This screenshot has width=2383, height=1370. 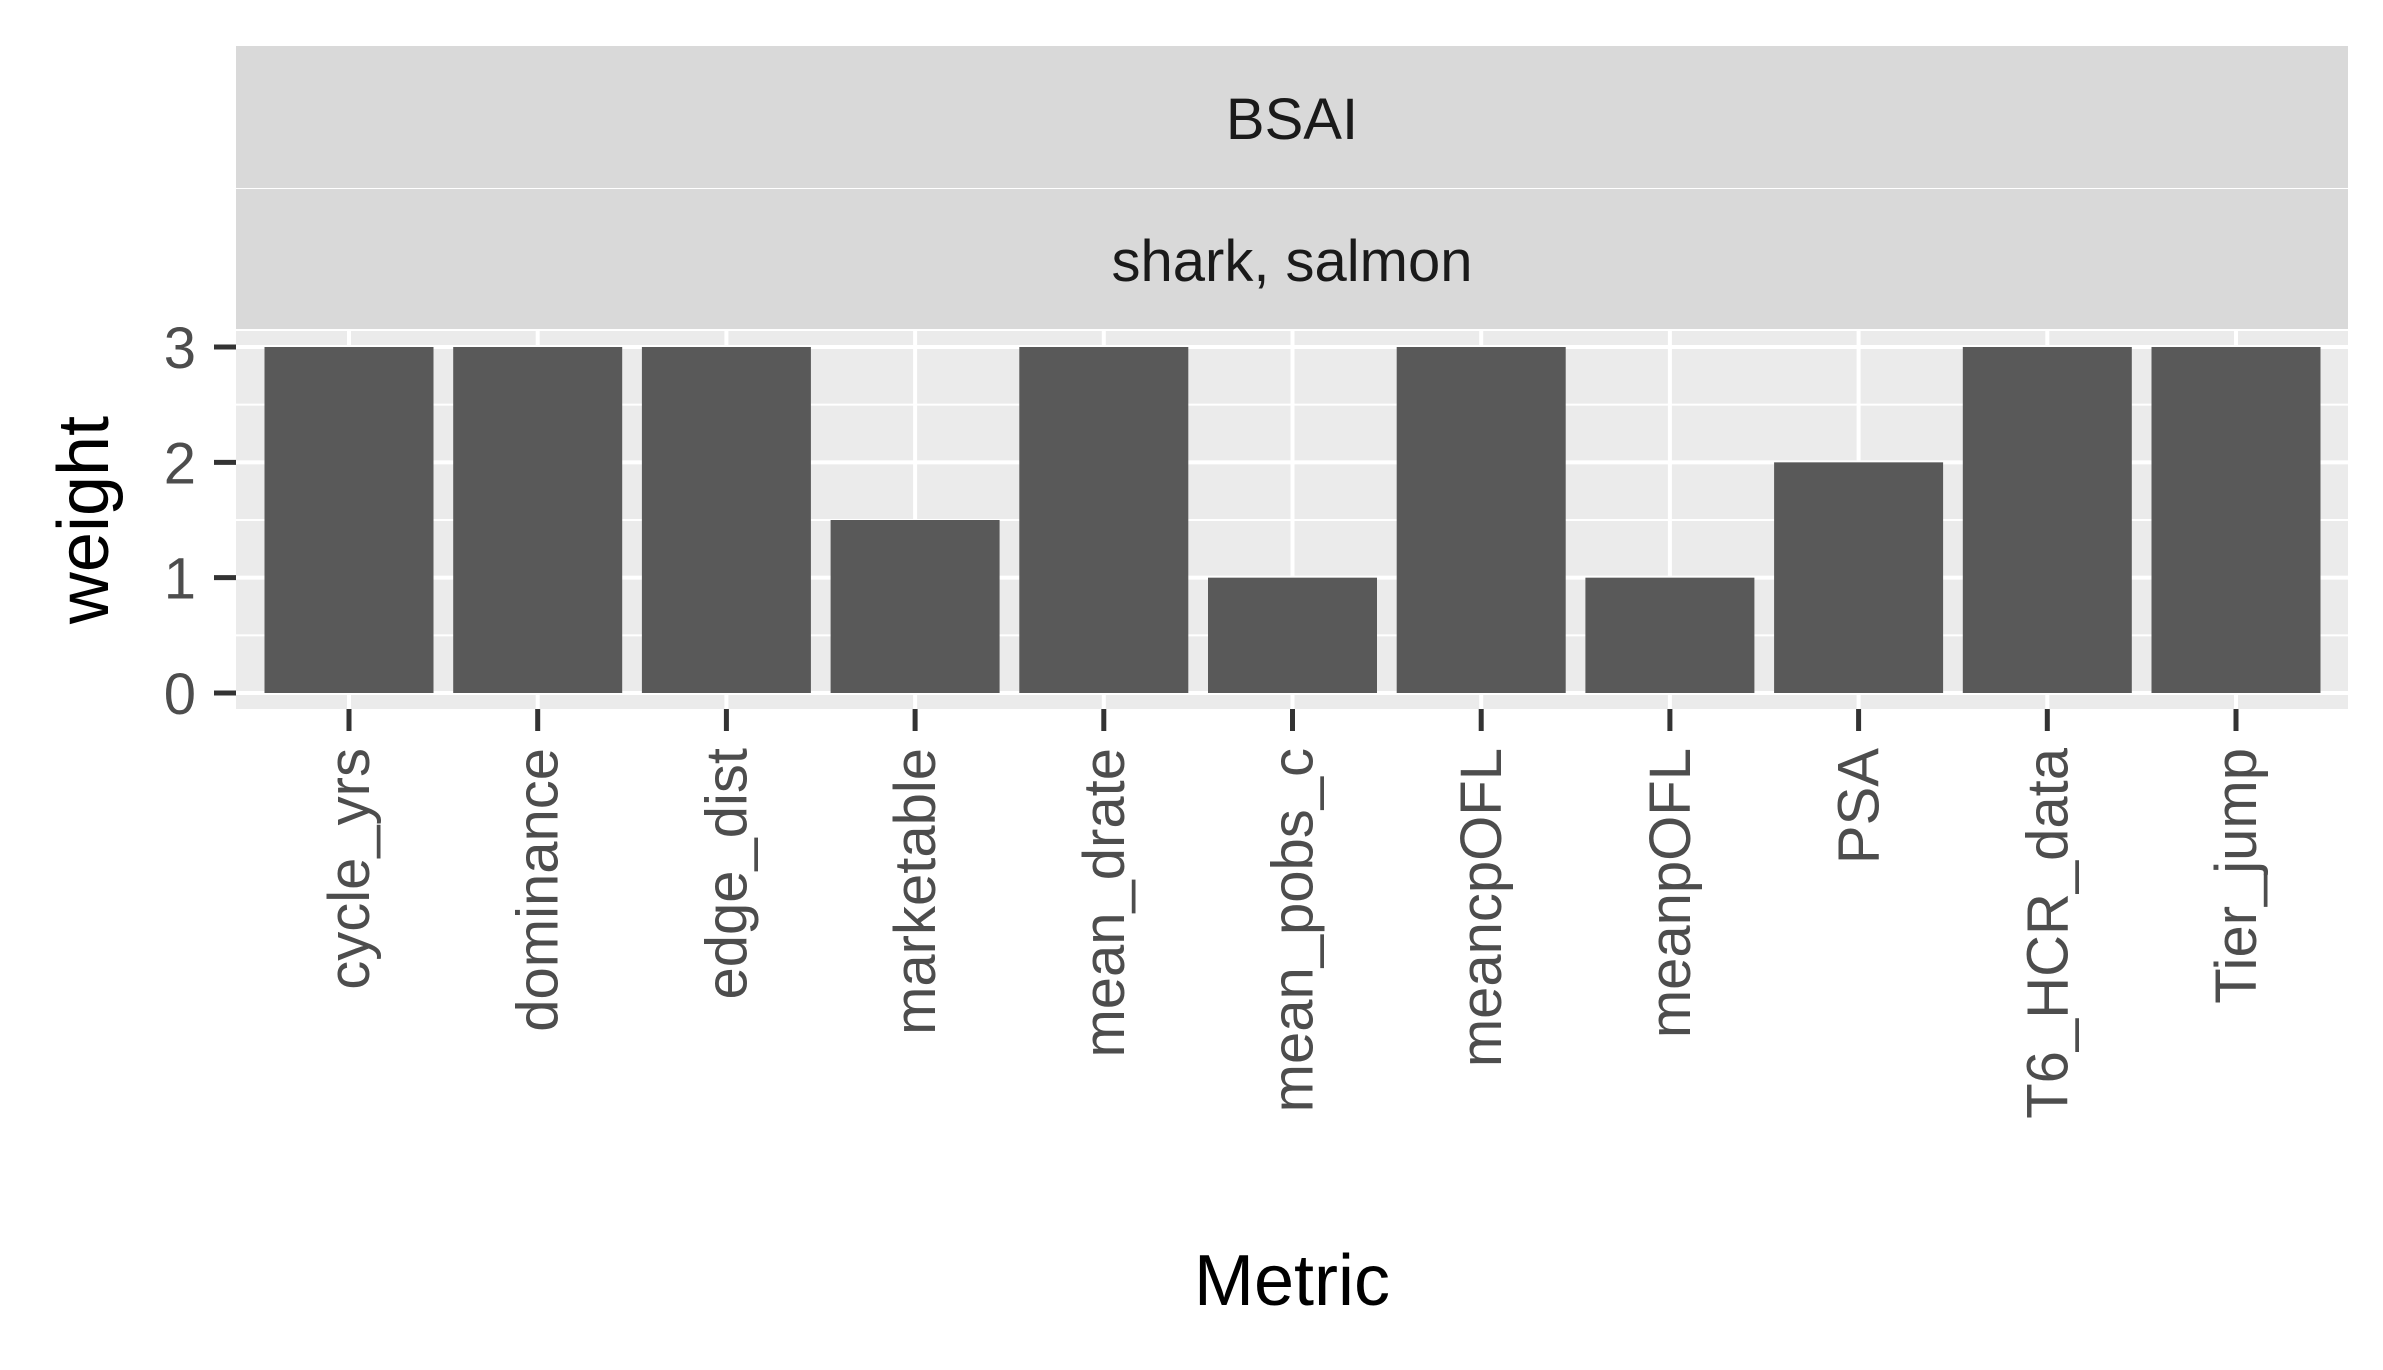 What do you see at coordinates (180, 579) in the screenshot?
I see `y-tick-label: 1` at bounding box center [180, 579].